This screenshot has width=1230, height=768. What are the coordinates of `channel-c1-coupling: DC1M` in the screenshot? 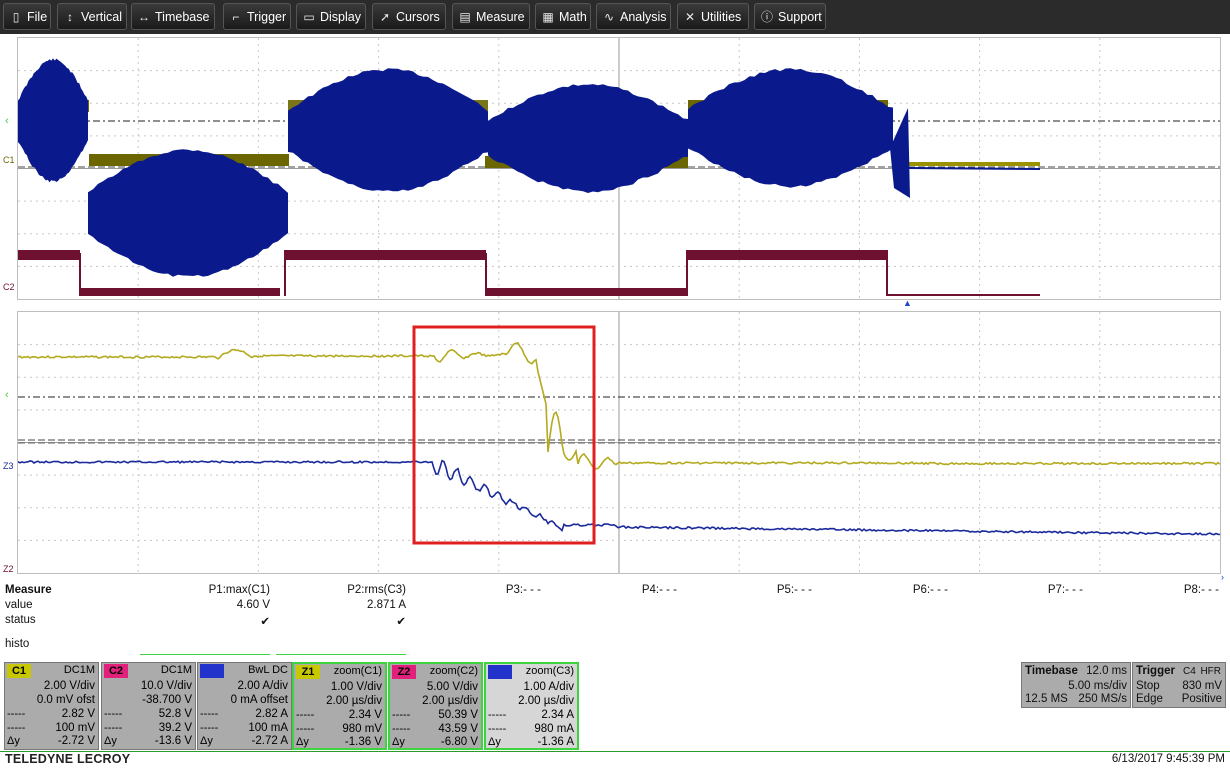 It's located at (79, 670).